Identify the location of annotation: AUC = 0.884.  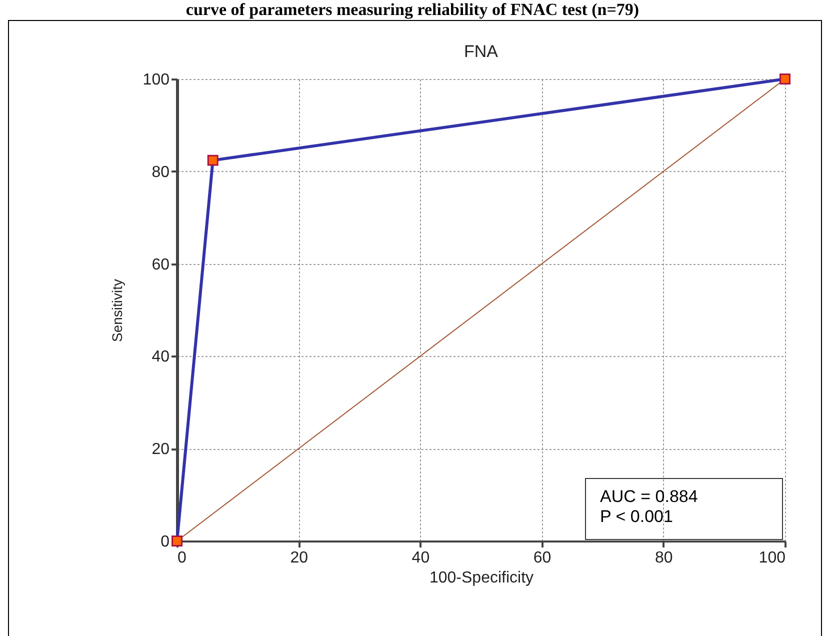
(649, 497).